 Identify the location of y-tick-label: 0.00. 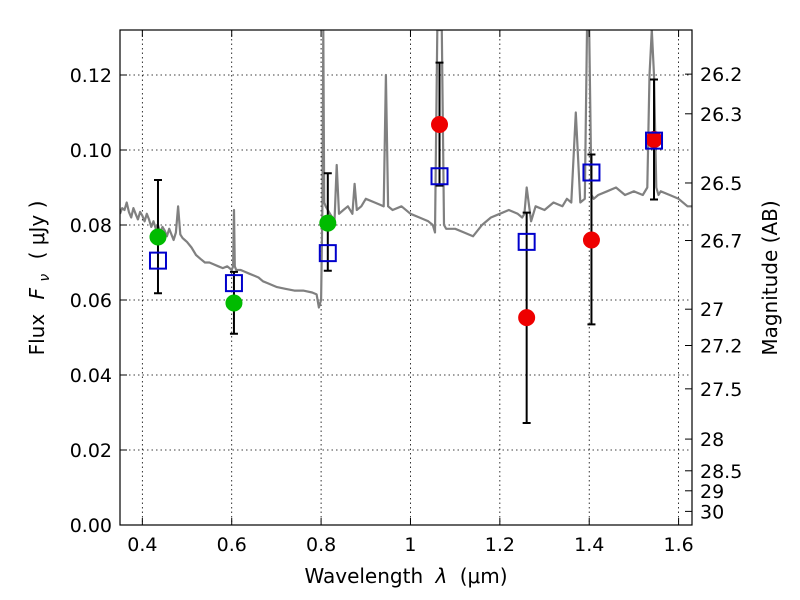
(91, 526).